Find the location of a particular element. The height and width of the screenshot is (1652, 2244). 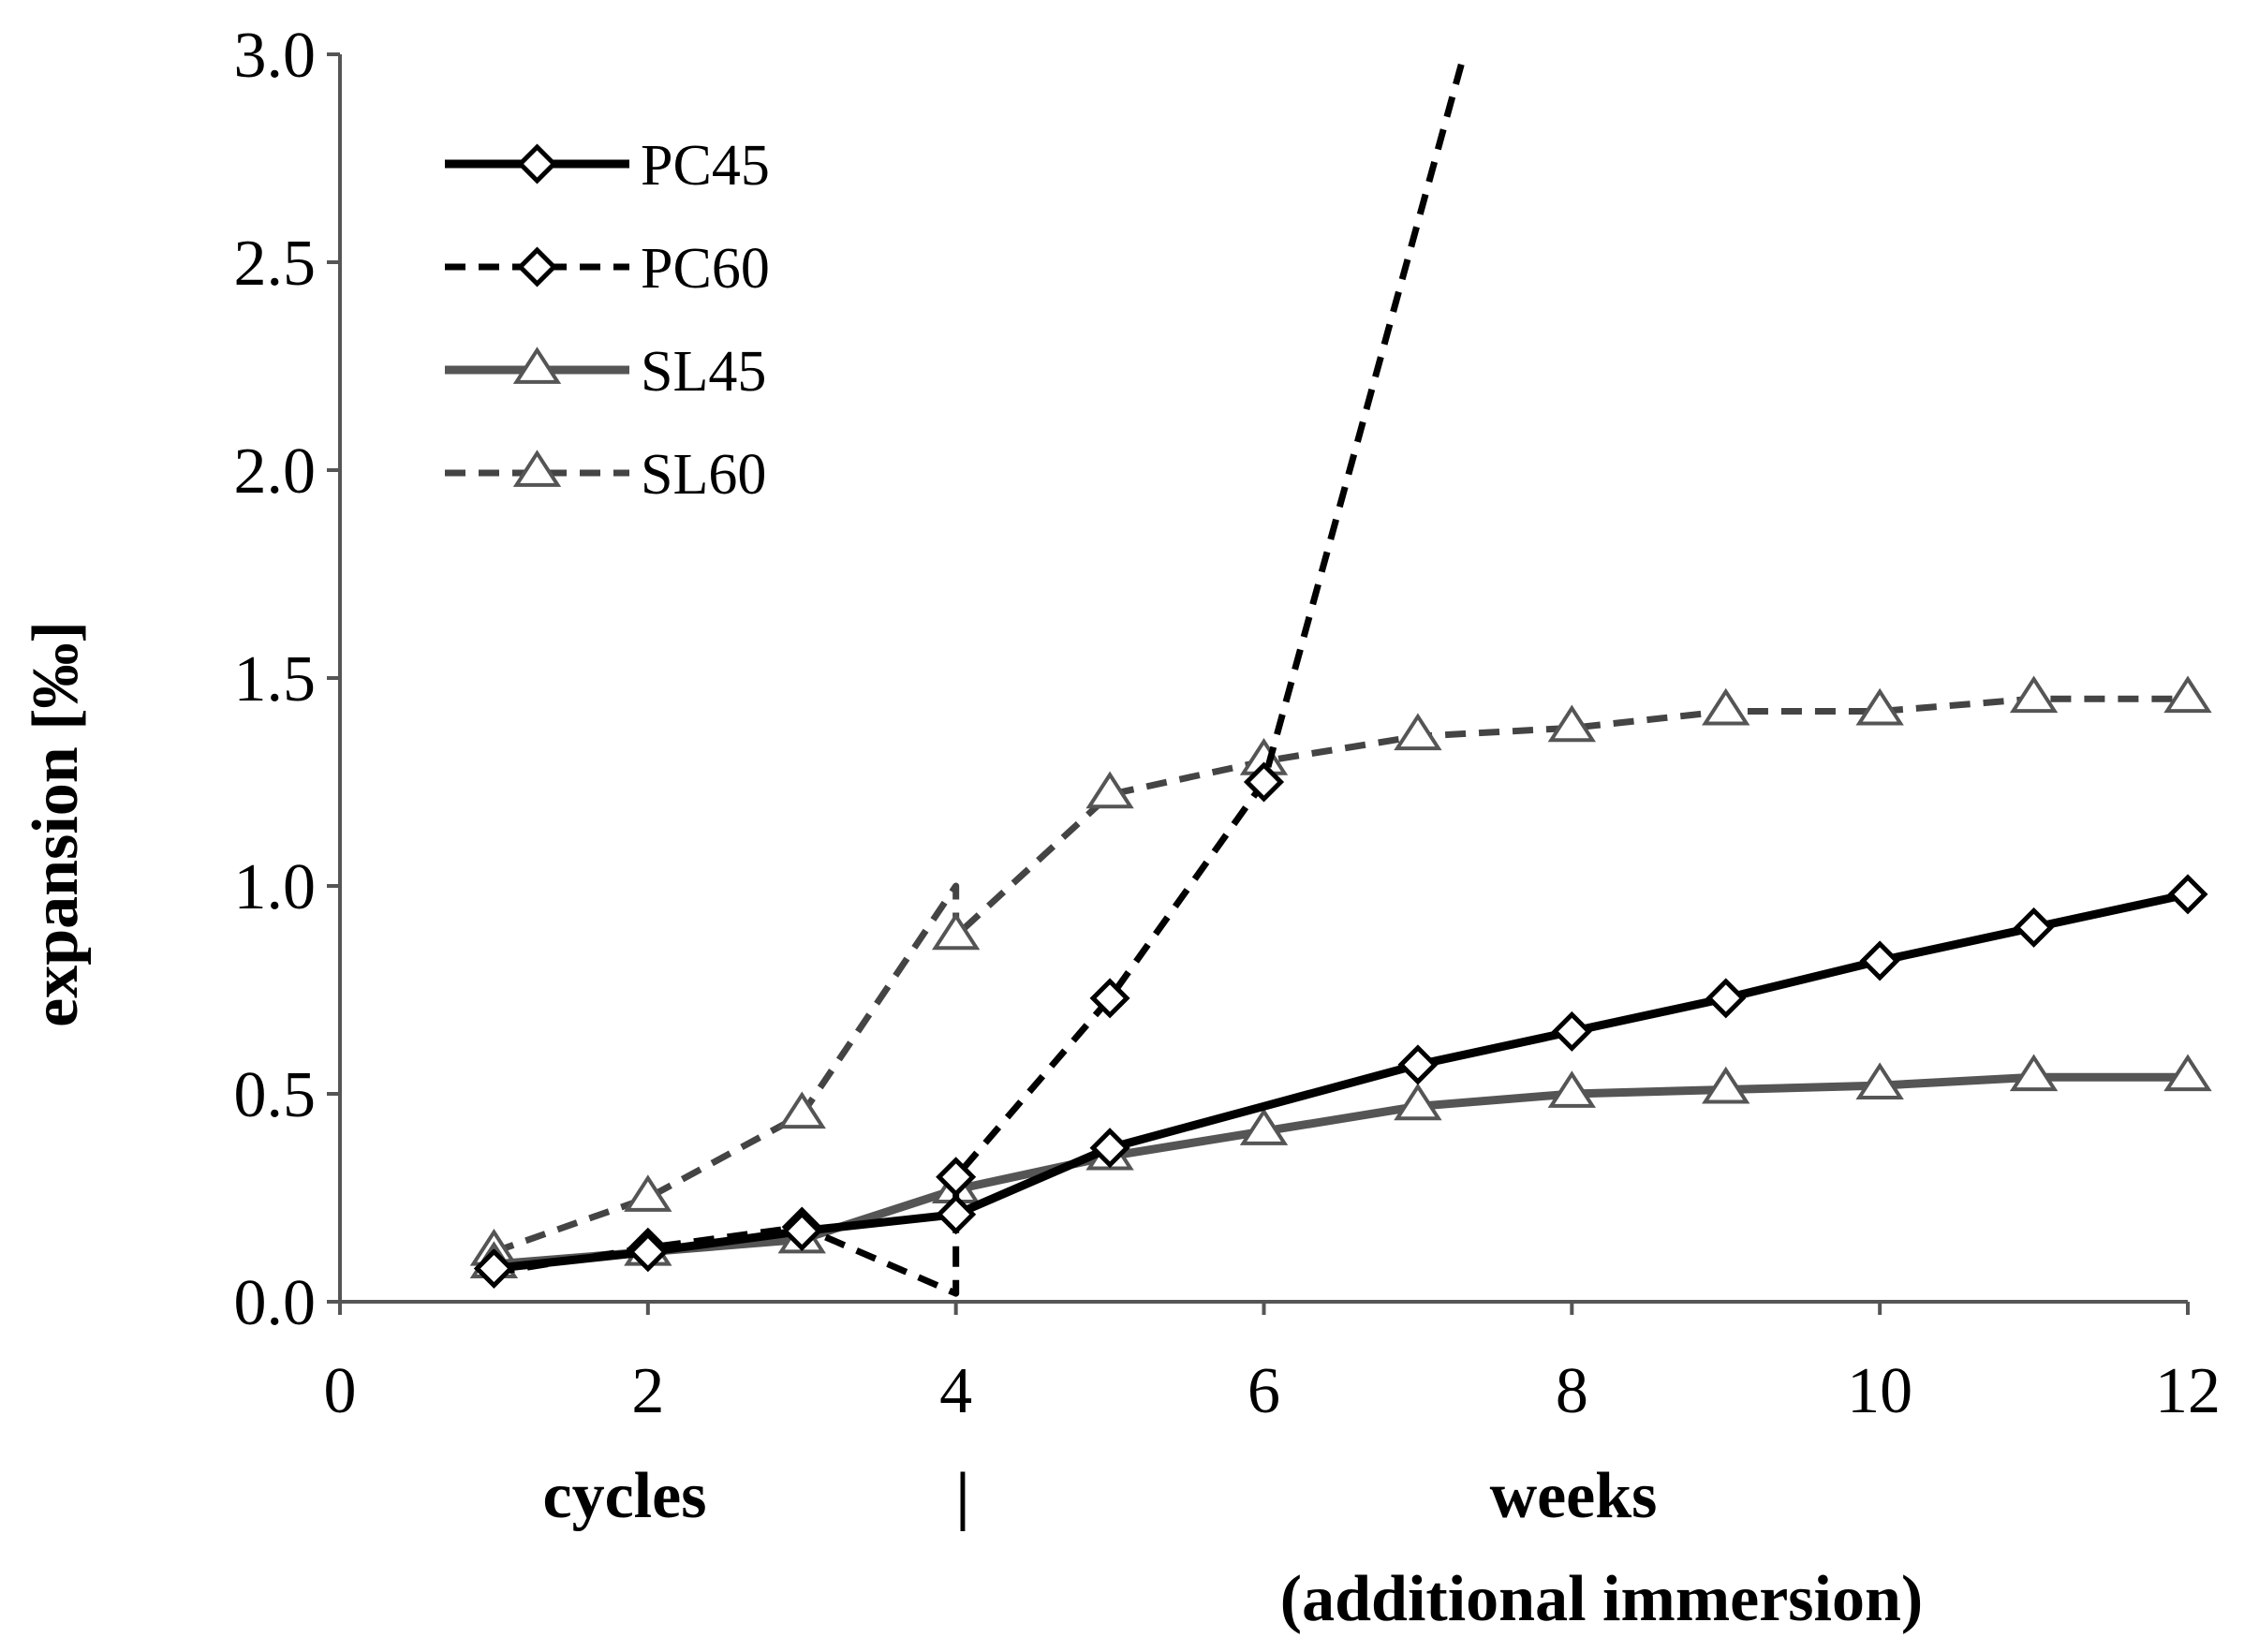

legend-label-pc60: PC60 is located at coordinates (705, 269).